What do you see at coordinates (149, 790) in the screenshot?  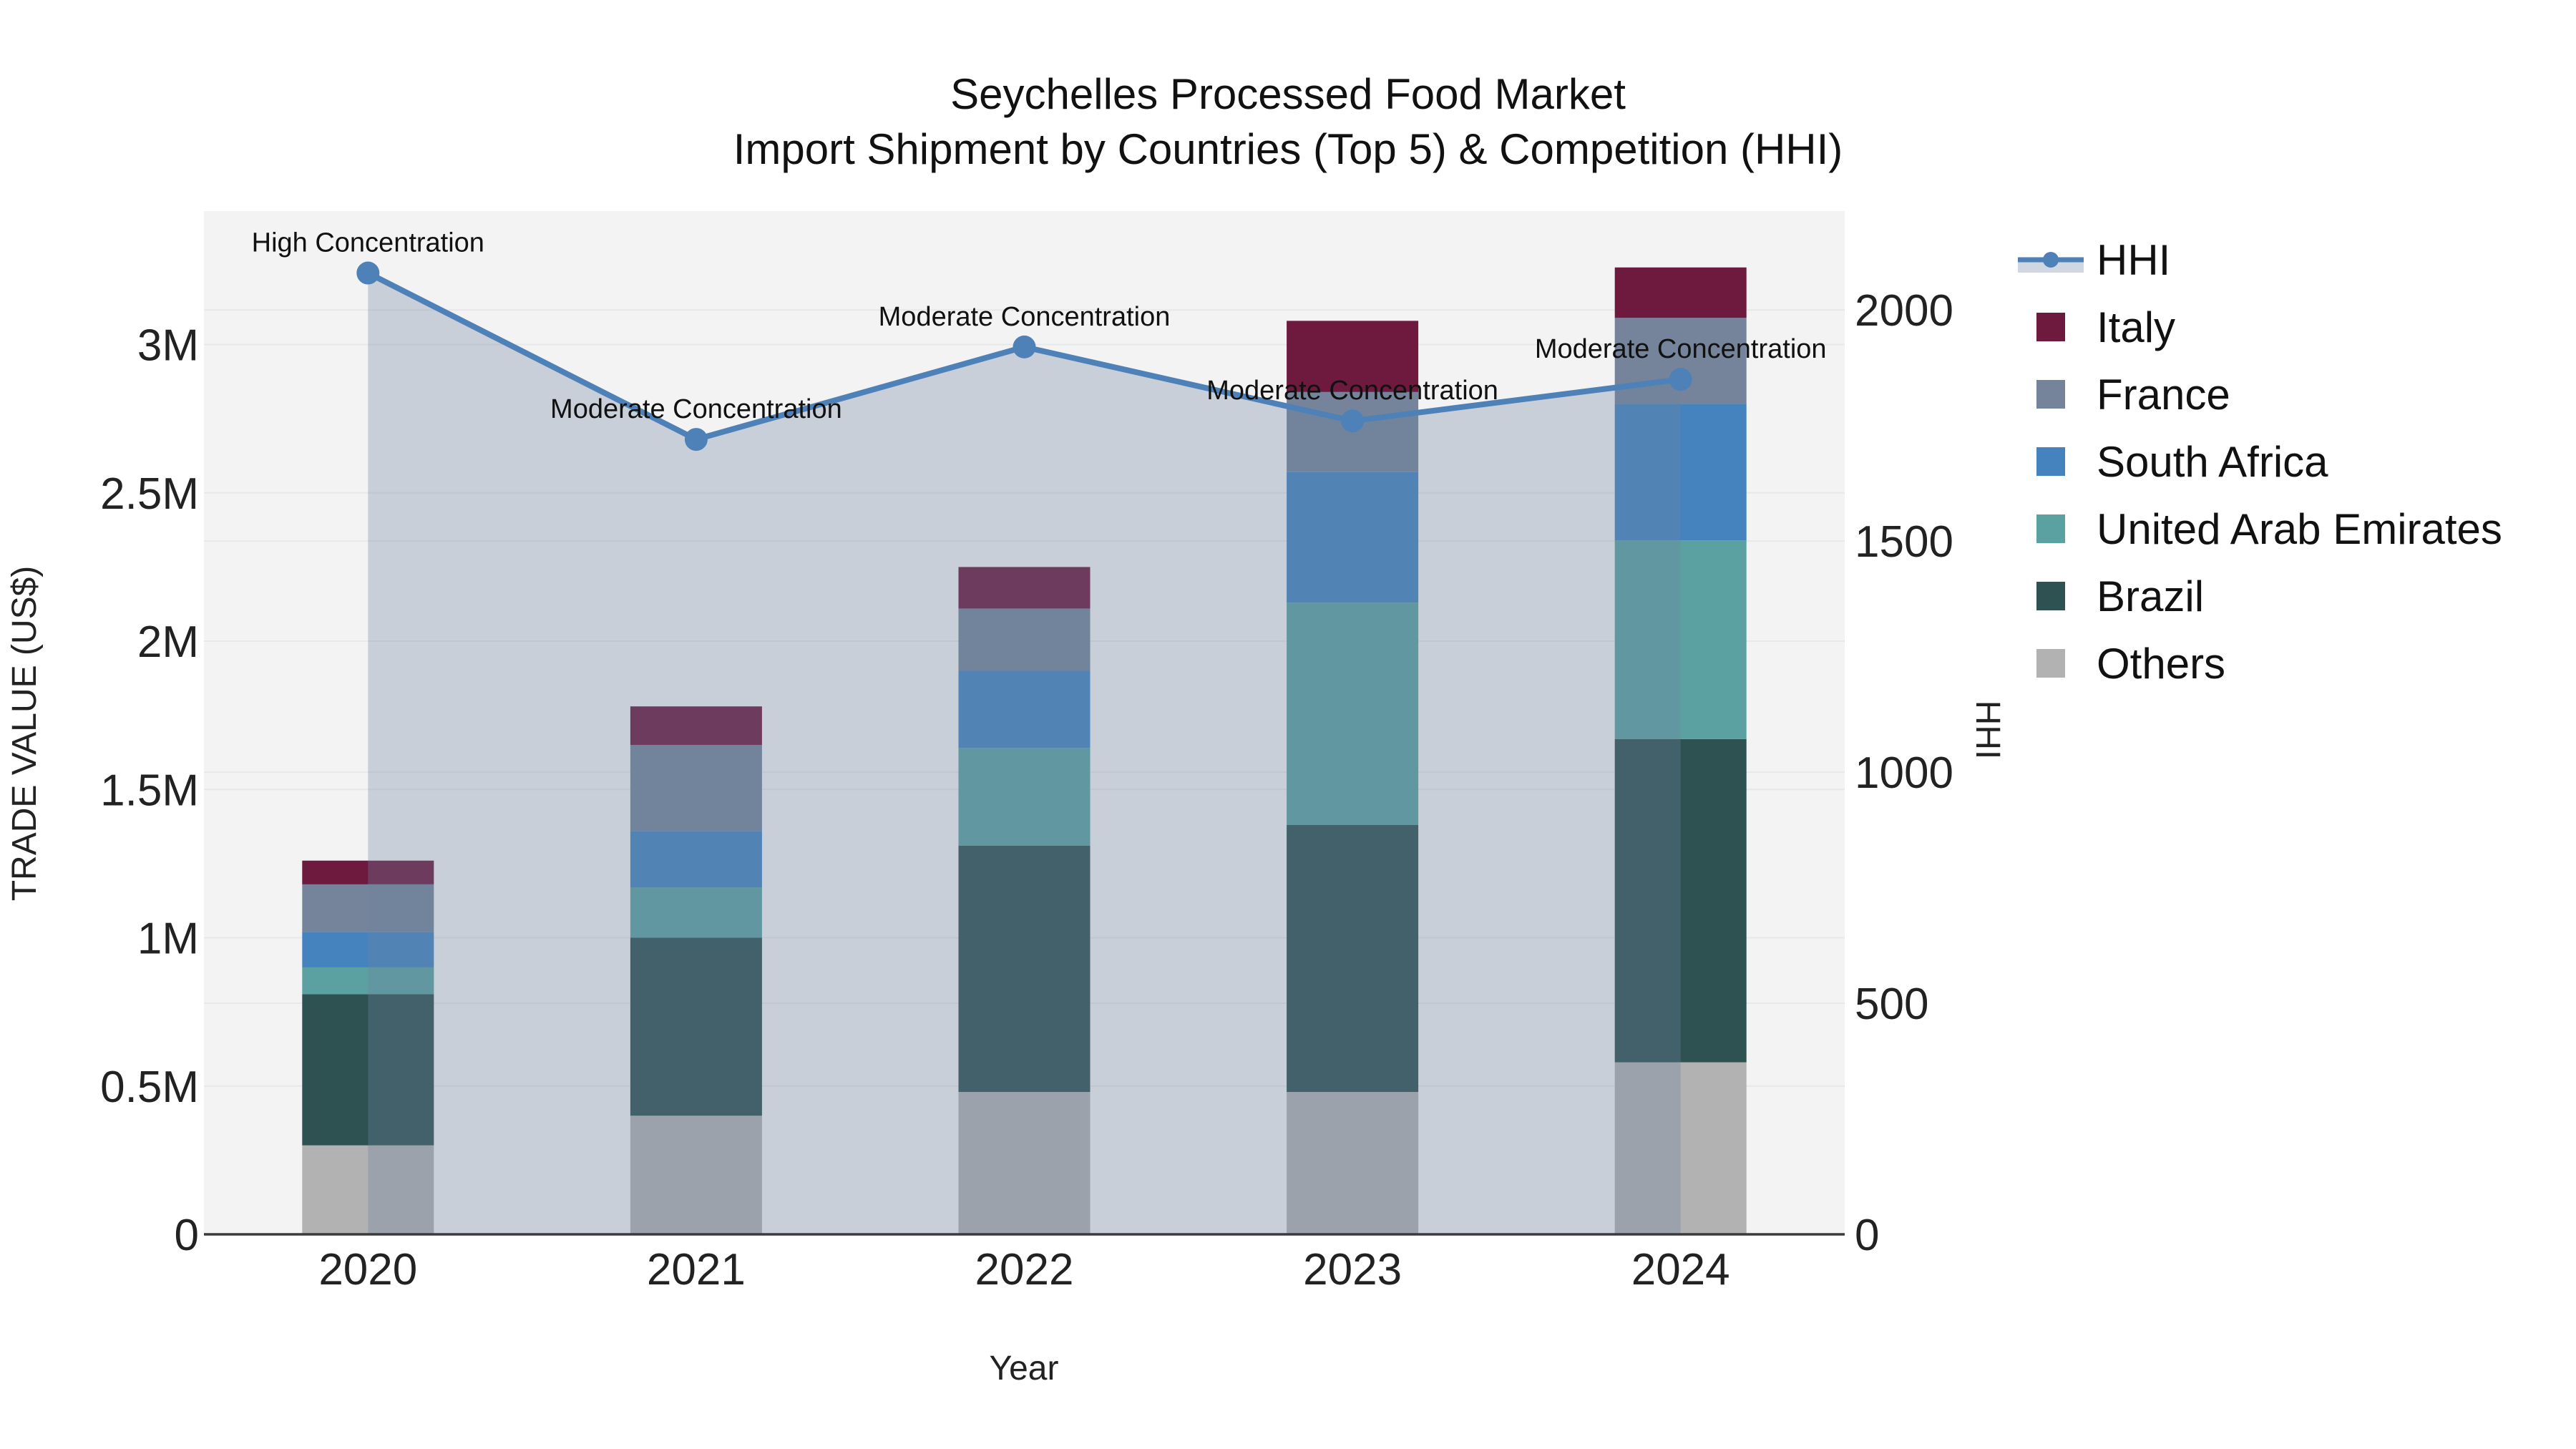 I see `y-left-tick-1.5M: 1.5M` at bounding box center [149, 790].